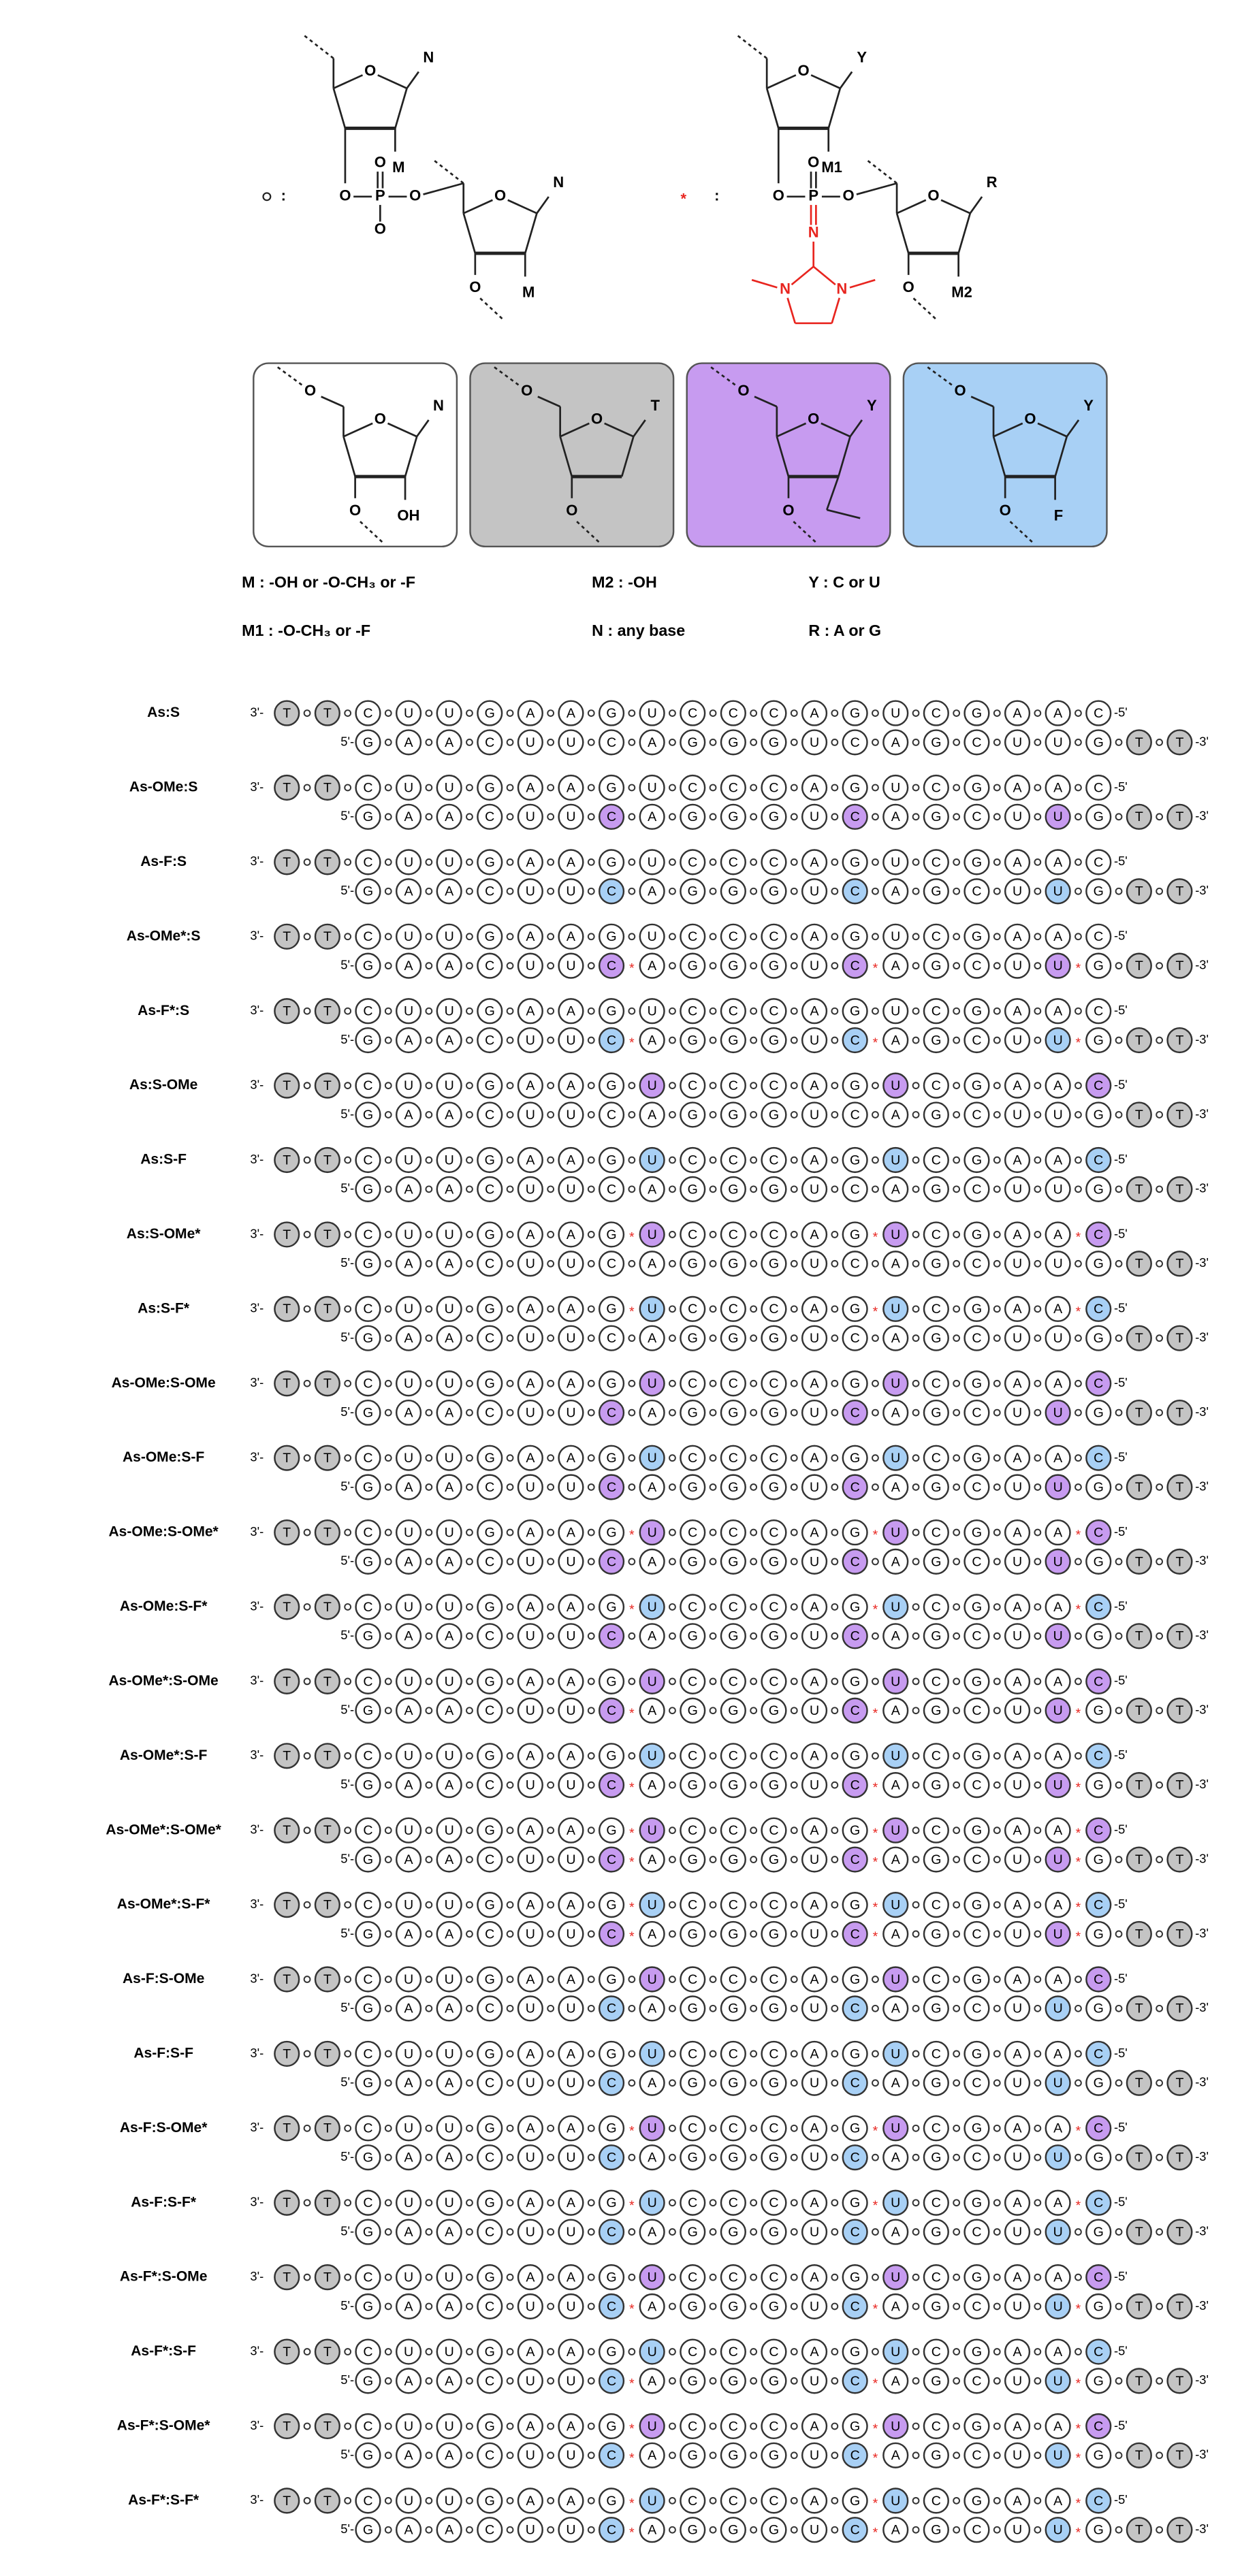 The height and width of the screenshot is (2576, 1242). What do you see at coordinates (164, 1532) in the screenshot?
I see `duplex-name: As-OMe:S-OMe*` at bounding box center [164, 1532].